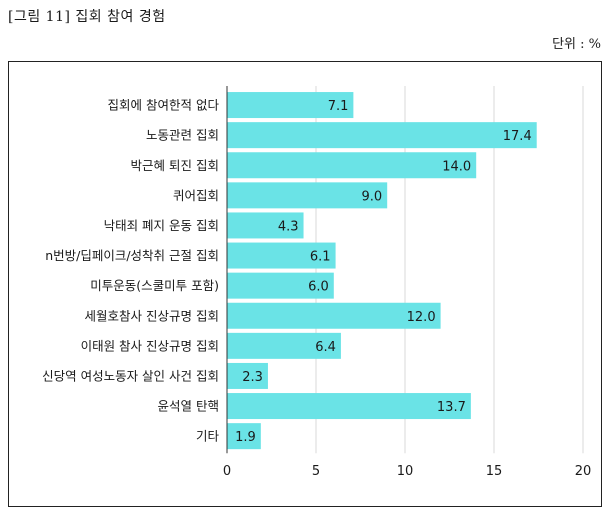  I want to click on value-label: 13.7, so click(451, 407).